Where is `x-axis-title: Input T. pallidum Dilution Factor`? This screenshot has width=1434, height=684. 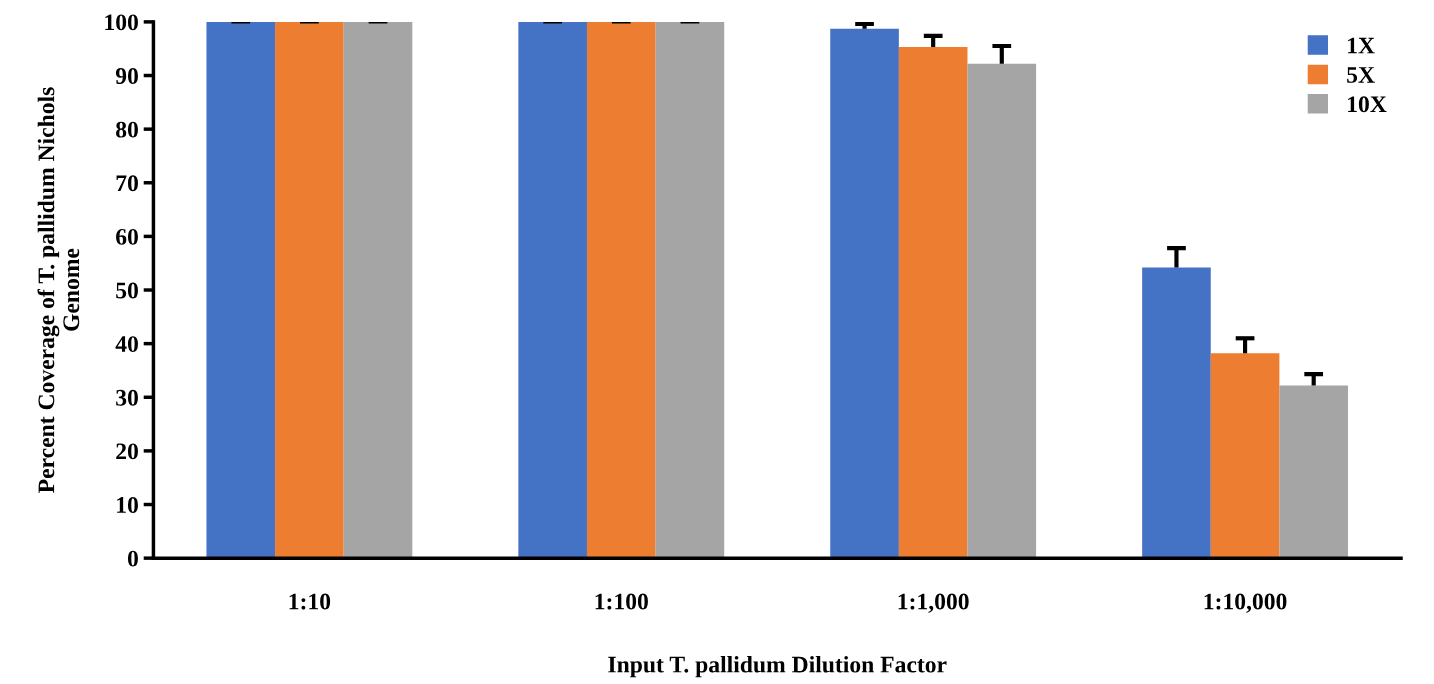 x-axis-title: Input T. pallidum Dilution Factor is located at coordinates (777, 666).